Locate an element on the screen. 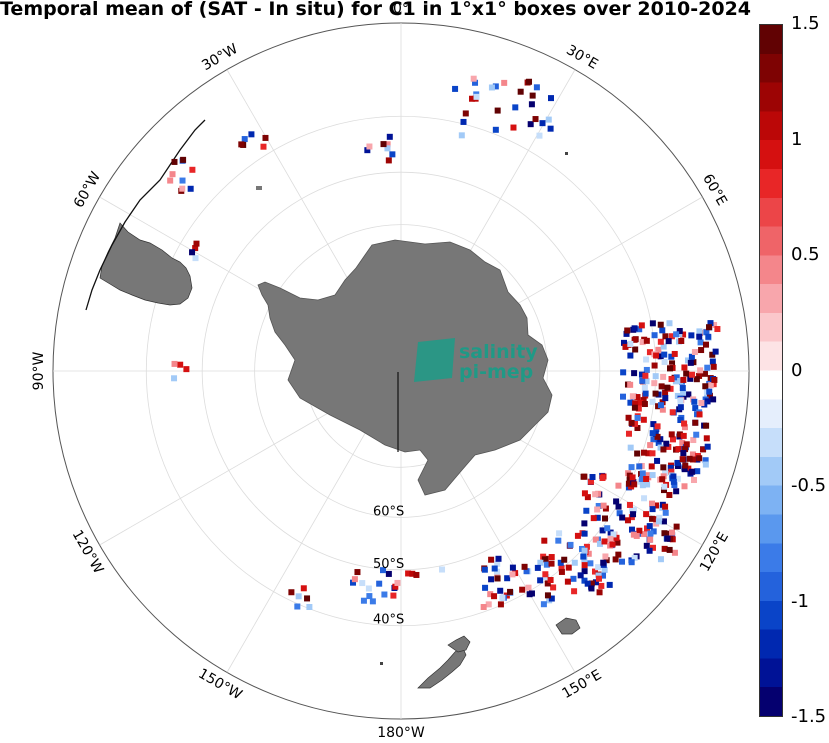 The image size is (829, 743). south-america-tip is located at coordinates (146, 264).